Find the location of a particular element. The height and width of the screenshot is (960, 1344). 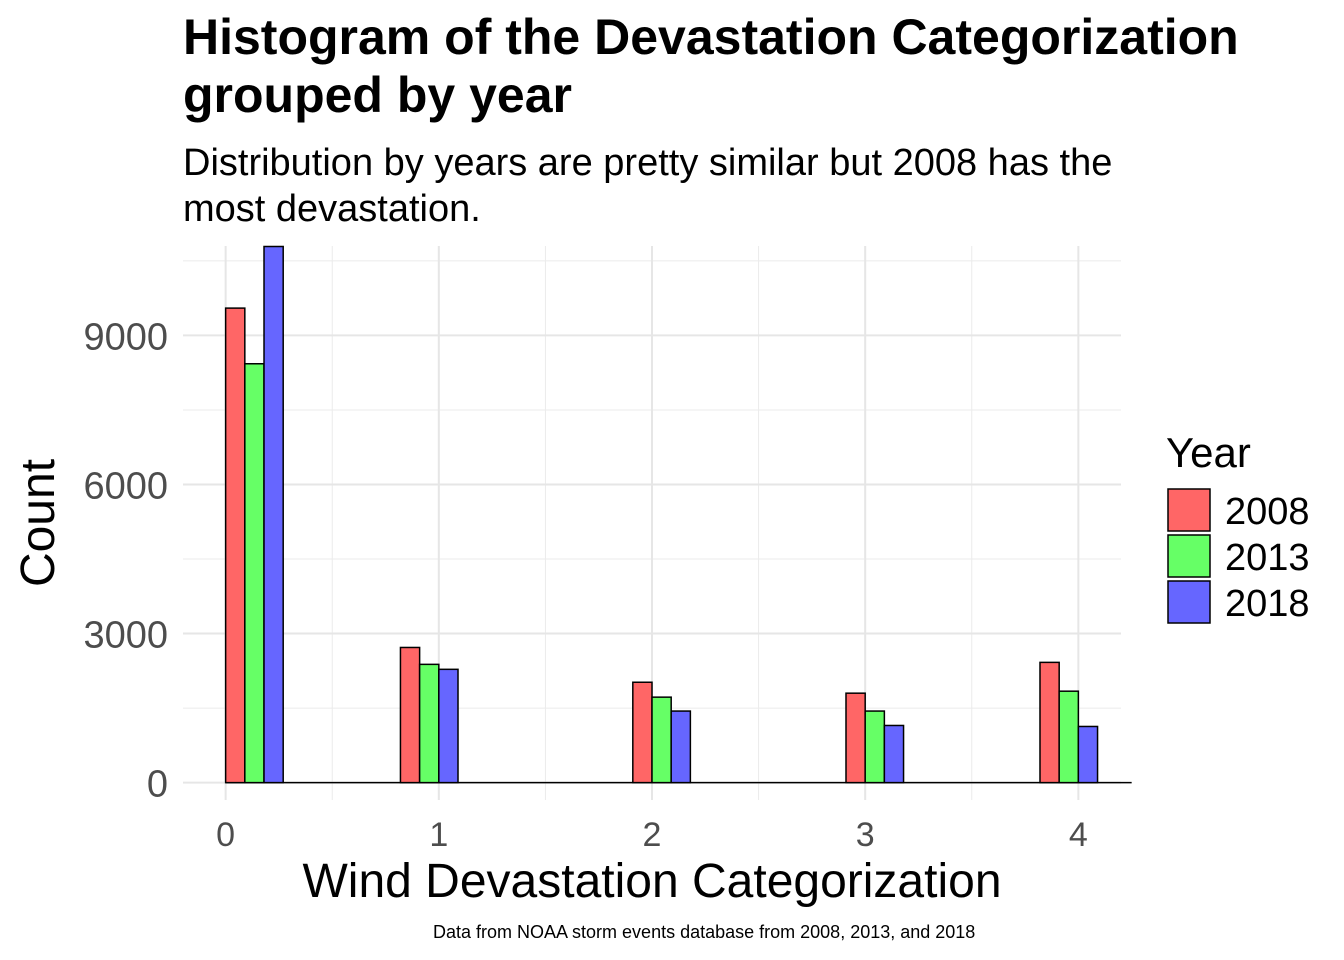

y-tick-label: 9000 is located at coordinates (125, 337).